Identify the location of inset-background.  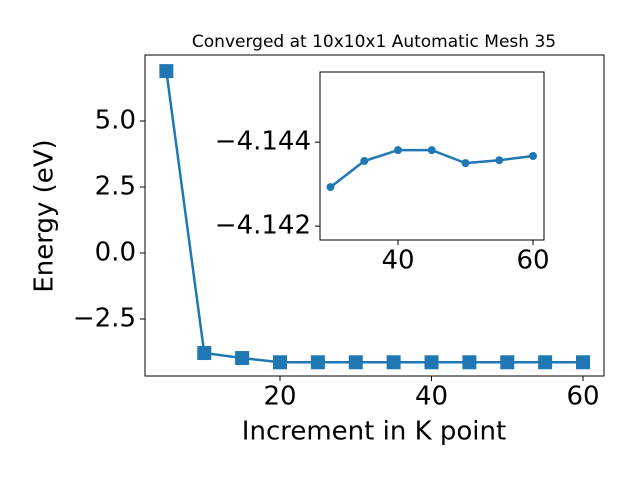
(432, 156).